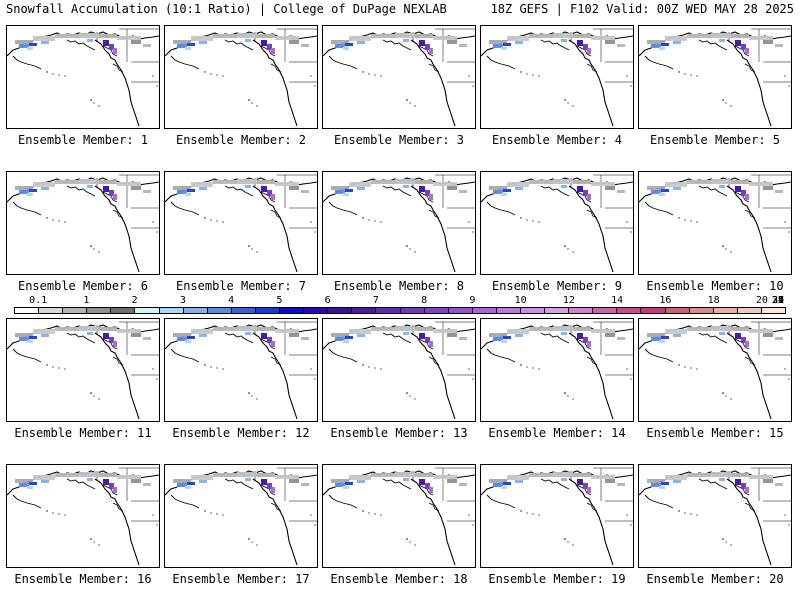 The height and width of the screenshot is (610, 800). I want to click on ensemble-panel: Ensemble Member: 16, so click(83, 537).